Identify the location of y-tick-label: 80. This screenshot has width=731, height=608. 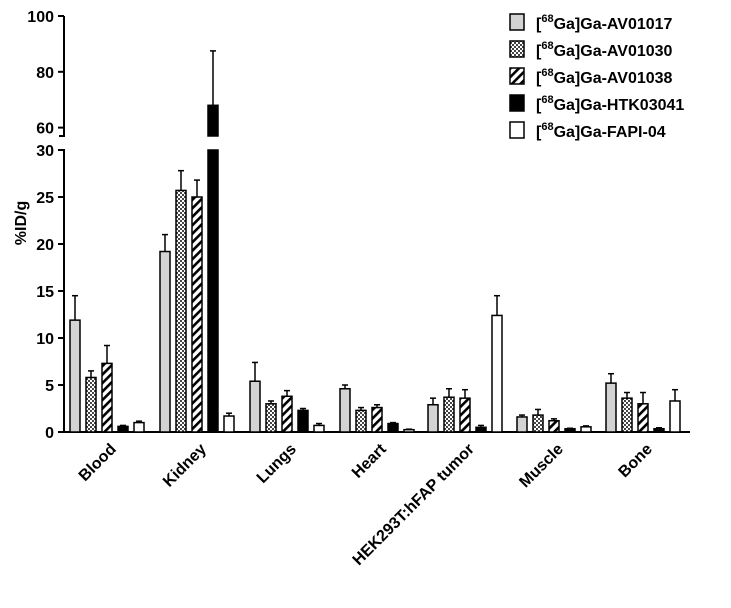
(45, 73).